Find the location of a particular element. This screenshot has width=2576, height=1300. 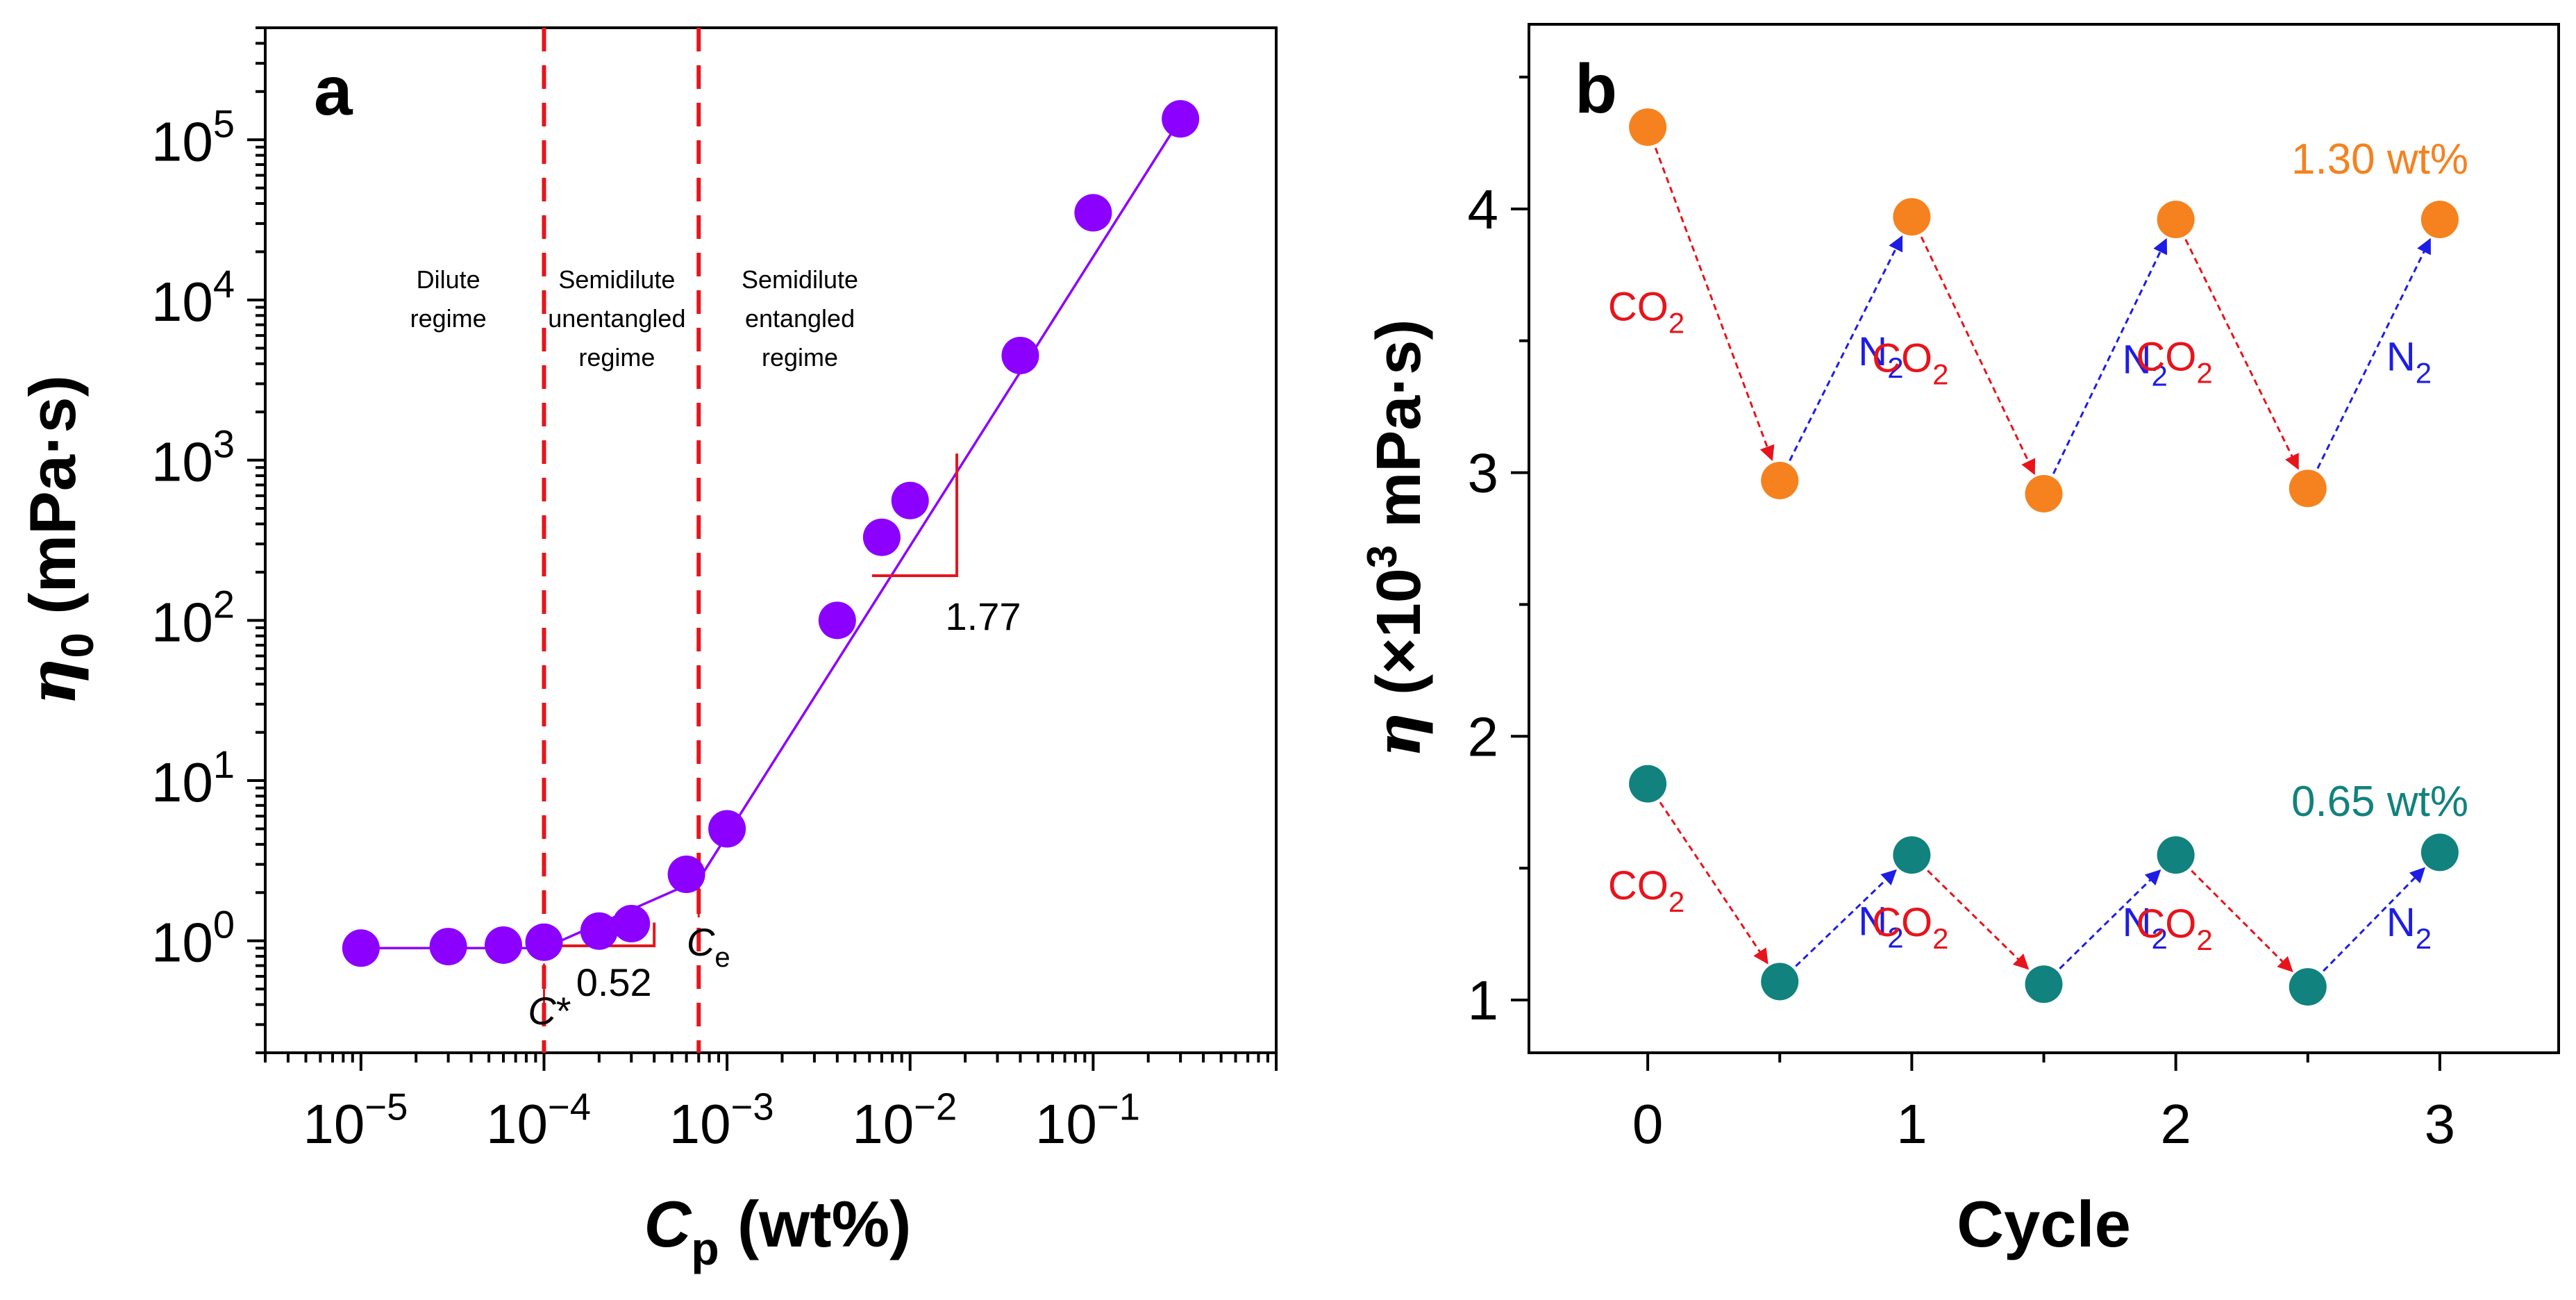

y-axis-title: η0 (mPa·s) is located at coordinates (59, 540).